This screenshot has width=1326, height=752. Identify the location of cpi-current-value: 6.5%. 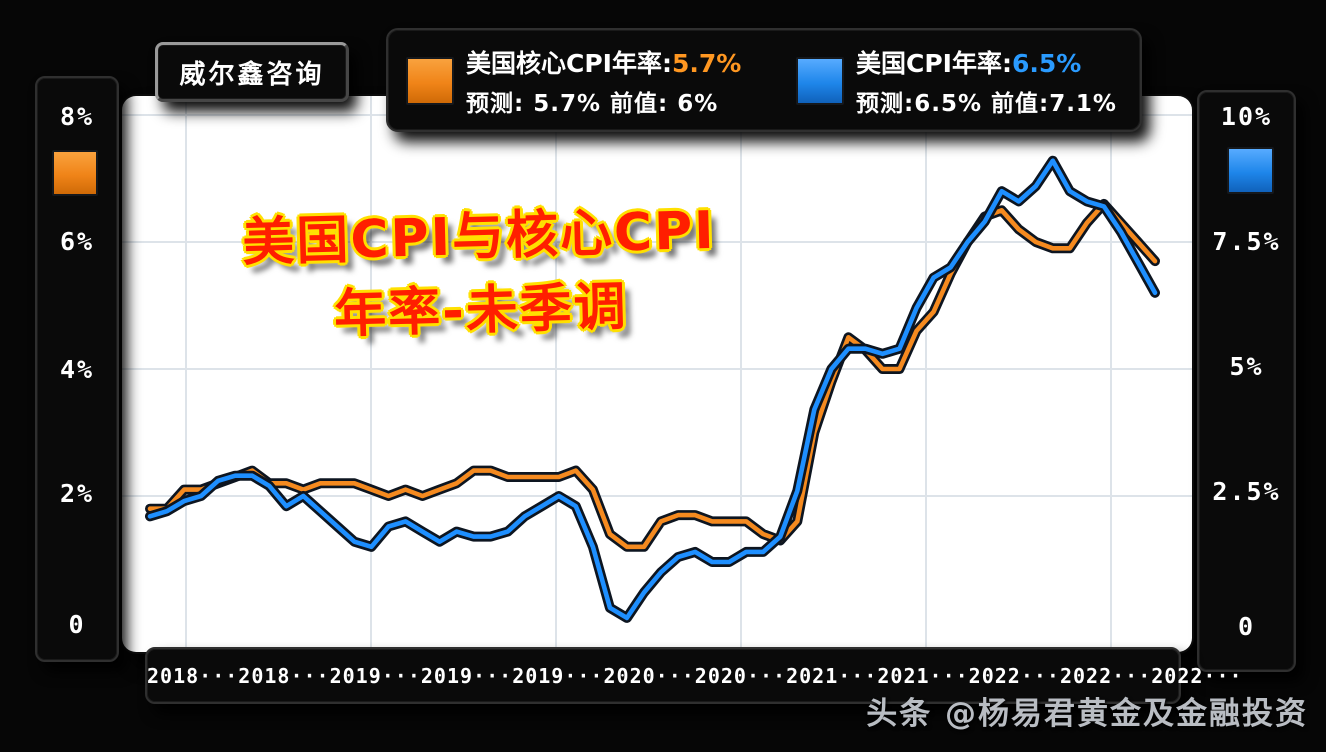
(1046, 63).